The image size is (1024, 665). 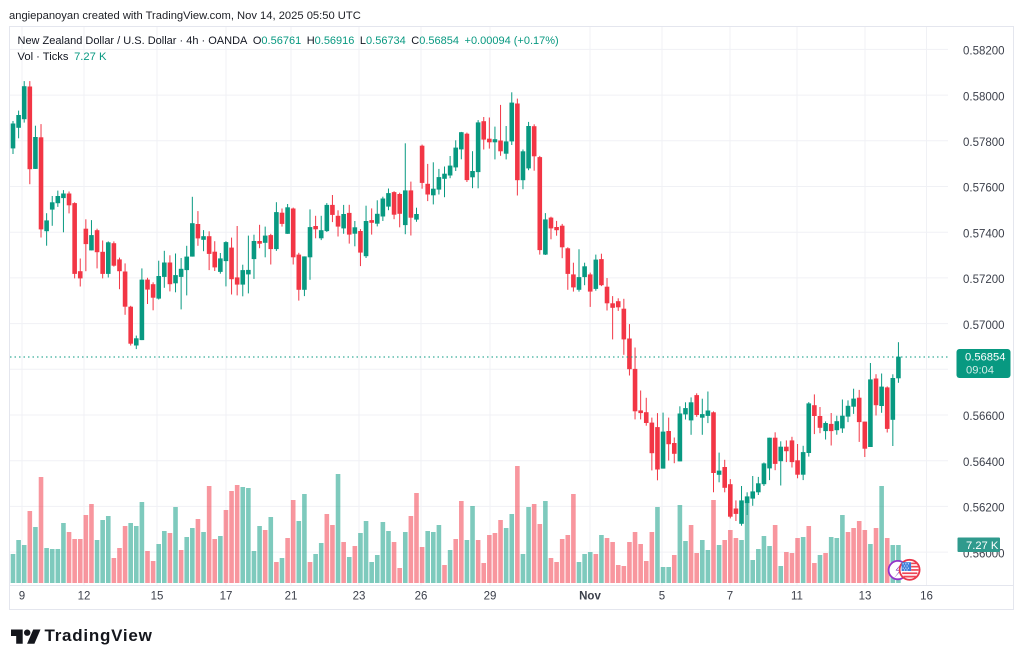 I want to click on svg-text: 7, so click(x=730, y=597).